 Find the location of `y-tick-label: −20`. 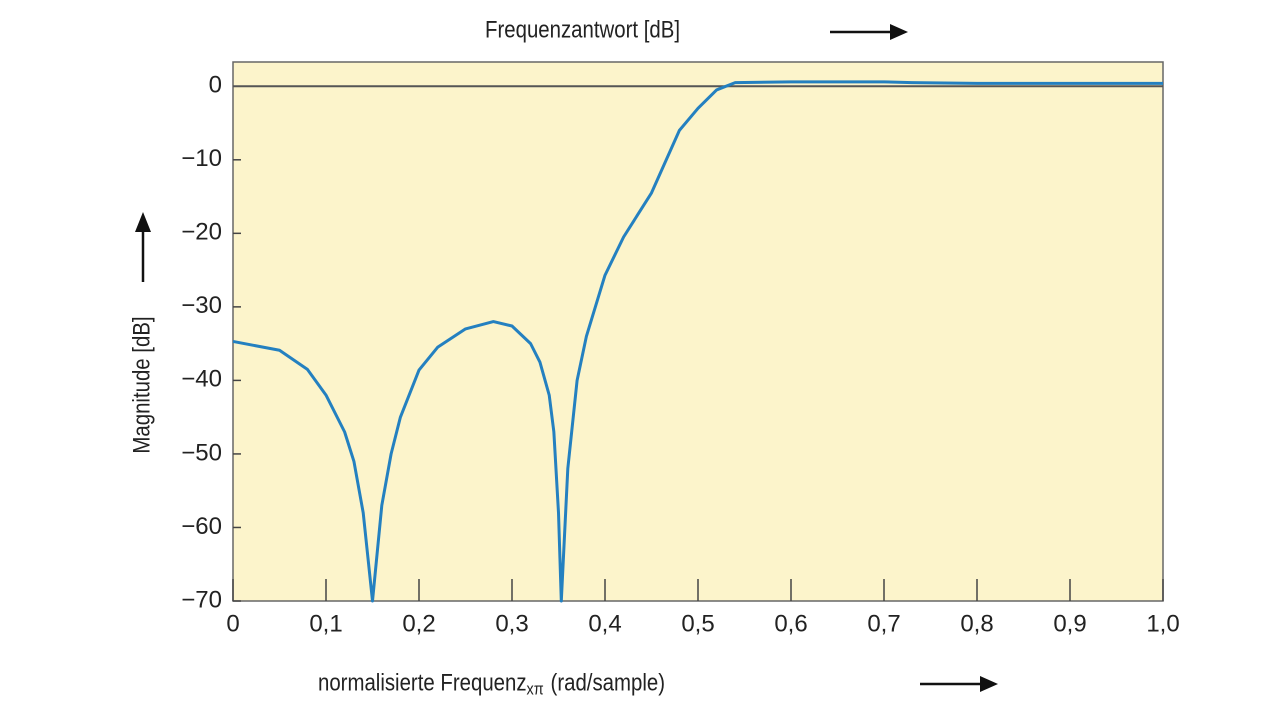

y-tick-label: −20 is located at coordinates (201, 232).